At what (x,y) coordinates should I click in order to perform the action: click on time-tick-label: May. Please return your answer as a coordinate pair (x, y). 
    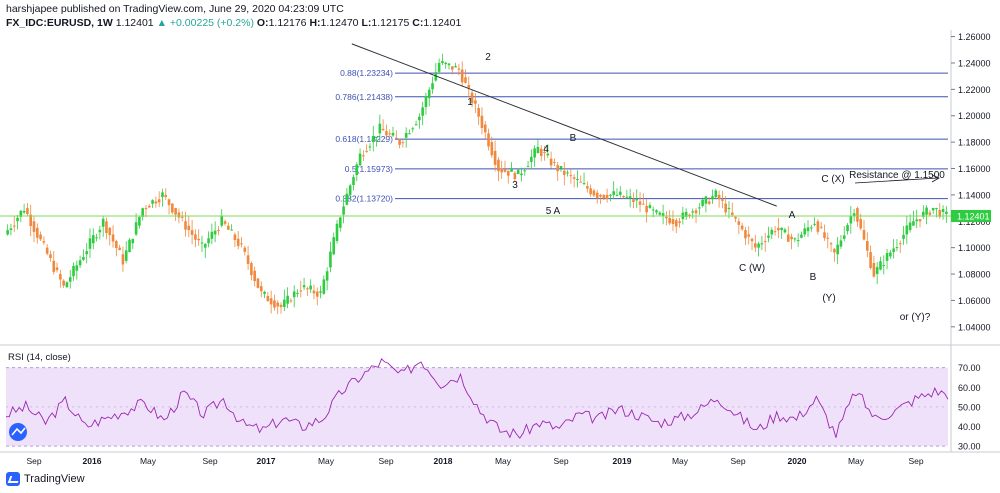
    Looking at the image, I should click on (856, 461).